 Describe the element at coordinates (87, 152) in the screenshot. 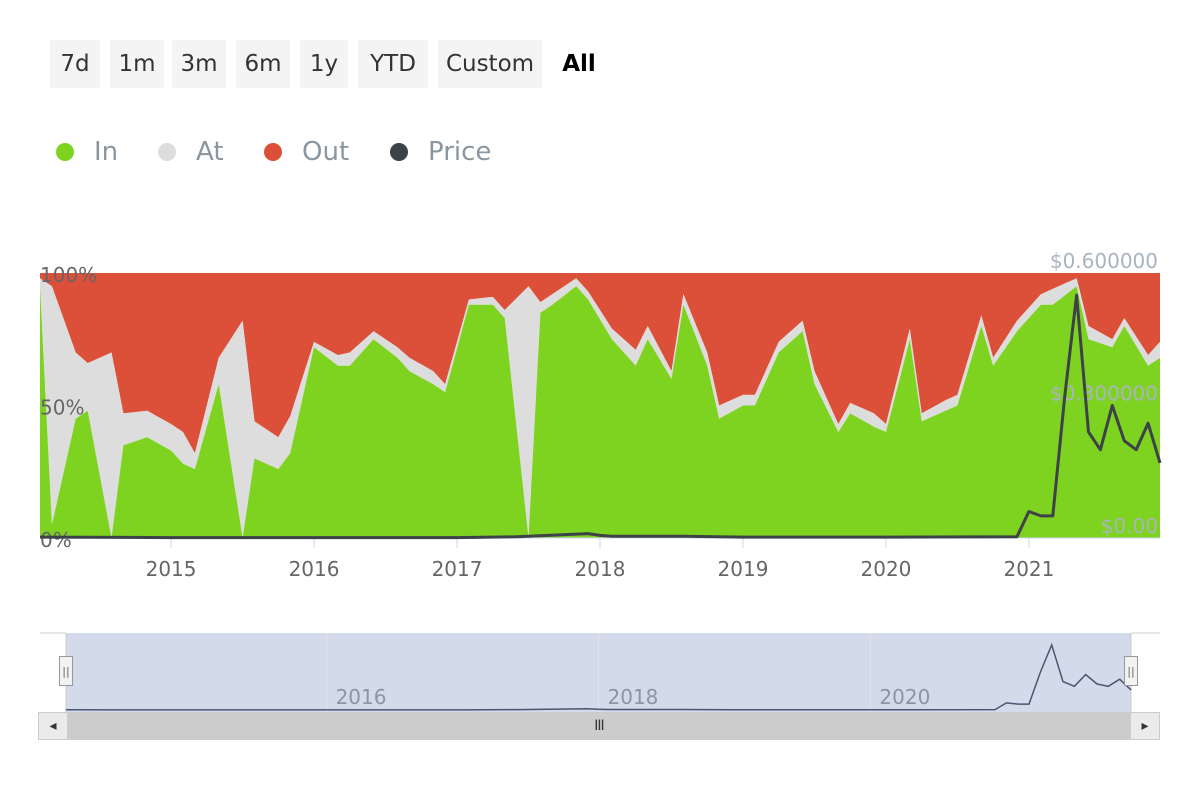

I see `legend-item-in: In` at that location.